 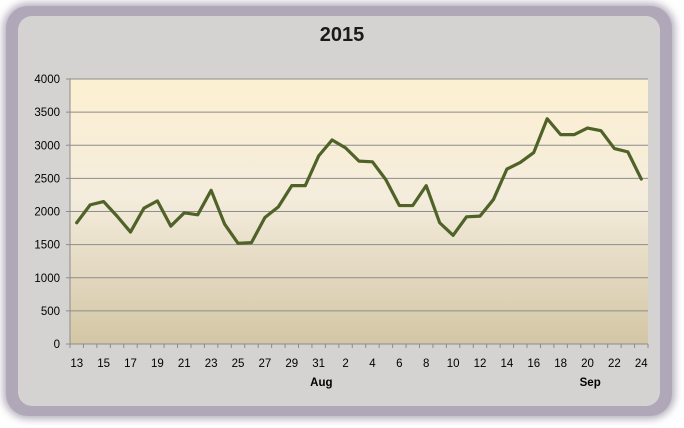 I want to click on x-tick-label: 10, so click(x=453, y=364).